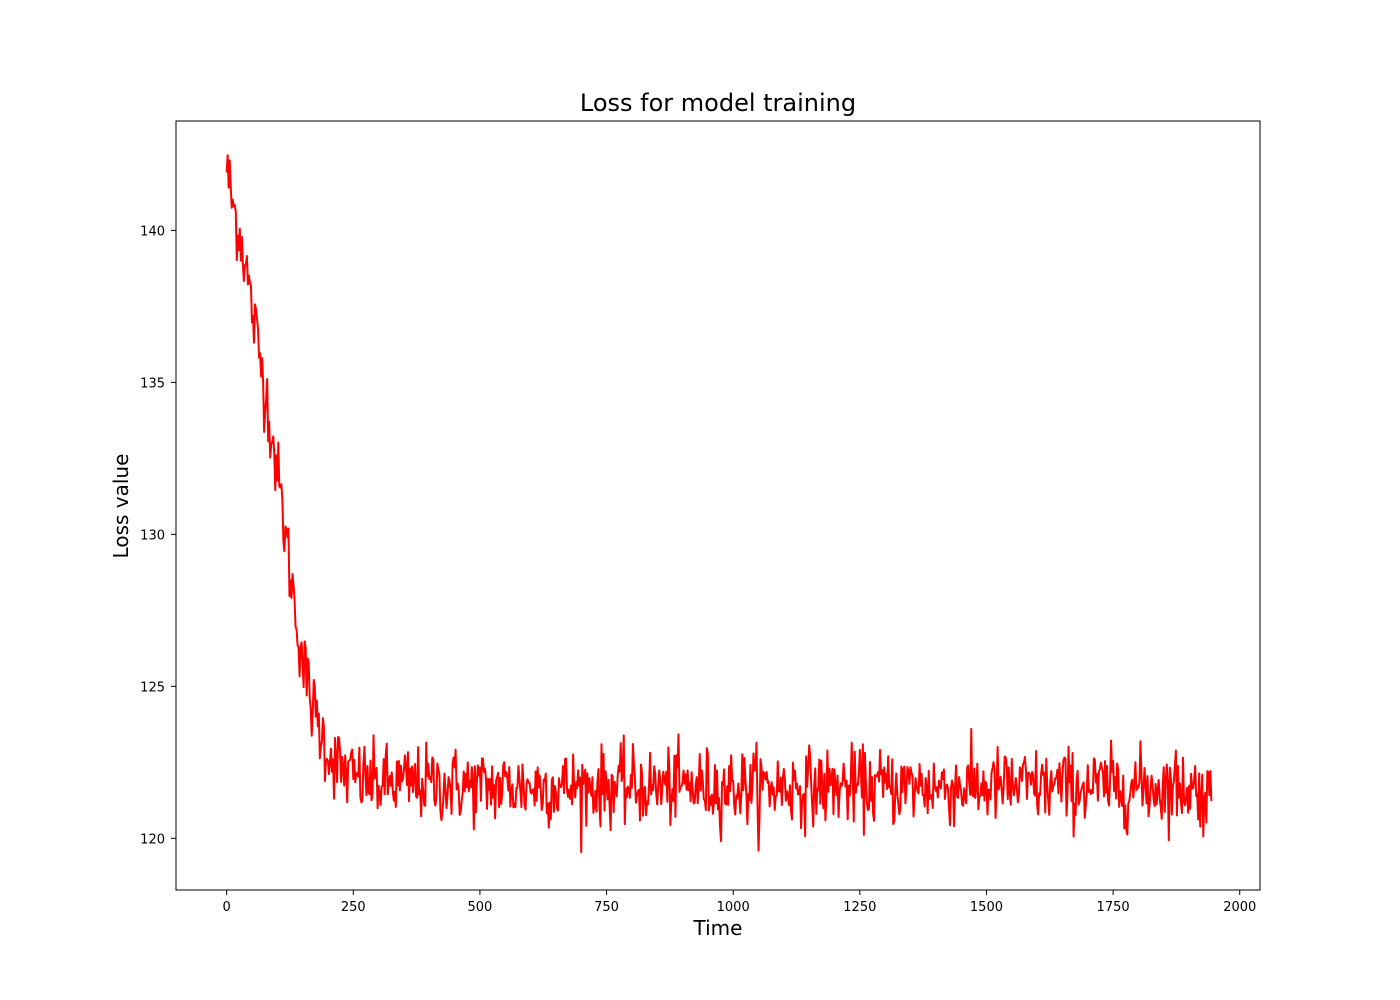  I want to click on y-tick-label: 125, so click(152, 687).